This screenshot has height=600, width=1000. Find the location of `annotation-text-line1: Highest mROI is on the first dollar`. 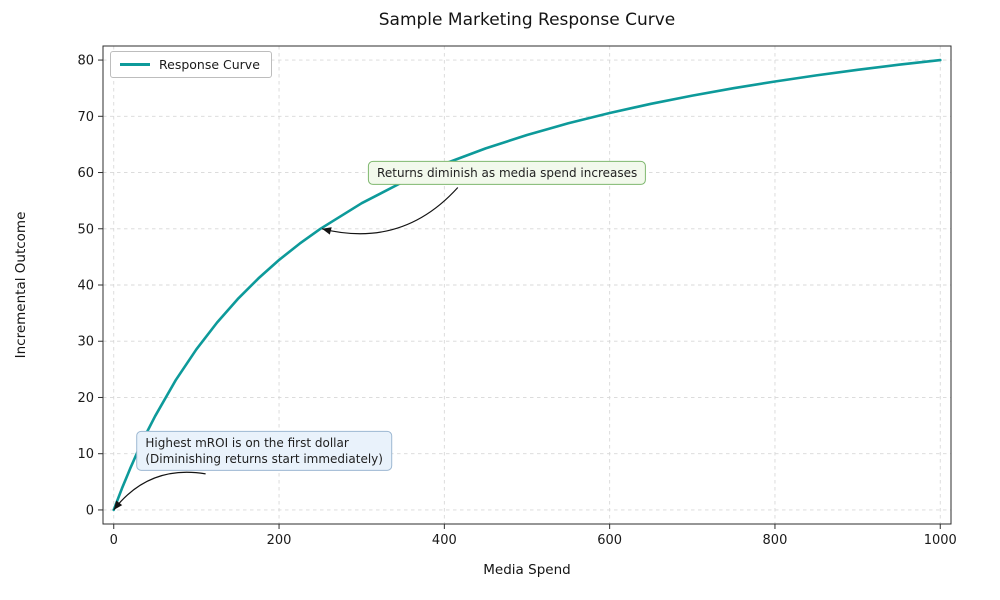

annotation-text-line1: Highest mROI is on the first dollar is located at coordinates (247, 442).